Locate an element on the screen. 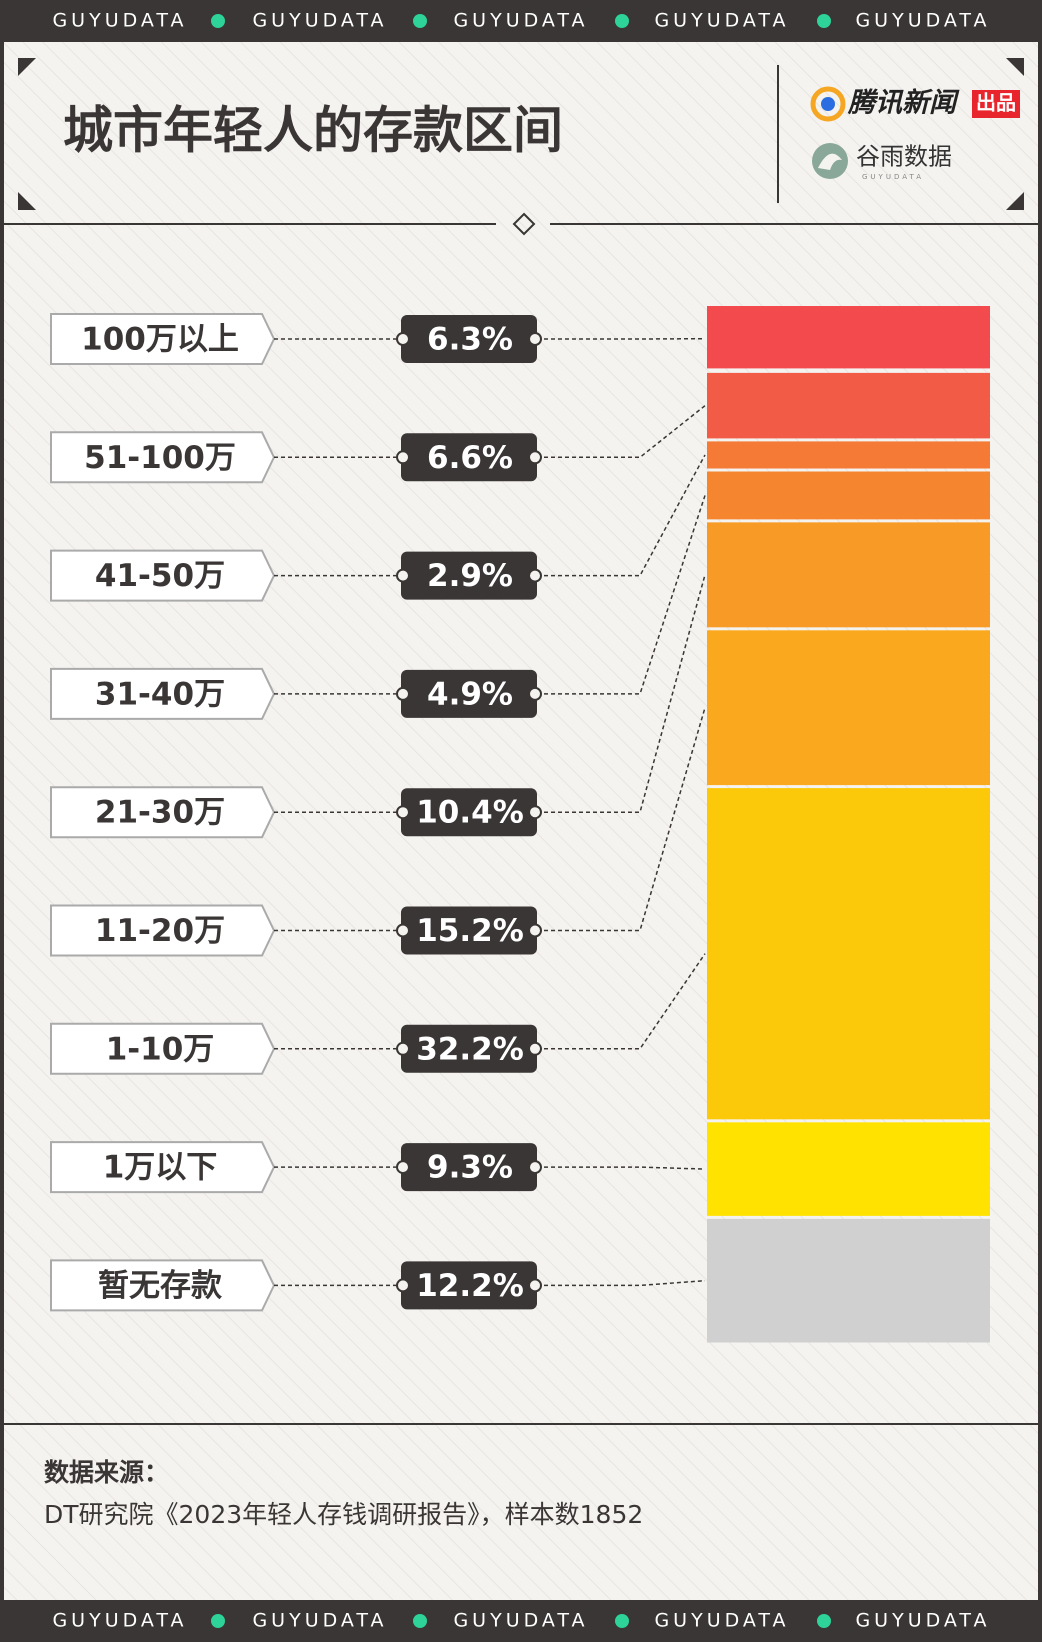 This screenshot has height=1642, width=1042. badge-box is located at coordinates (996, 104).